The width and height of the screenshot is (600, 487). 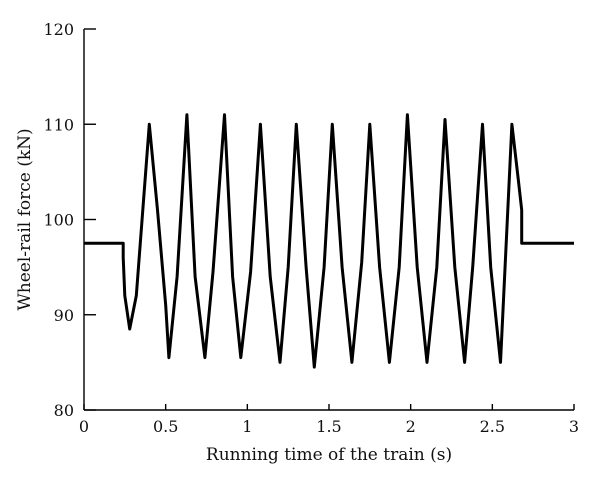 What do you see at coordinates (574, 426) in the screenshot?
I see `x-tick-label: 3` at bounding box center [574, 426].